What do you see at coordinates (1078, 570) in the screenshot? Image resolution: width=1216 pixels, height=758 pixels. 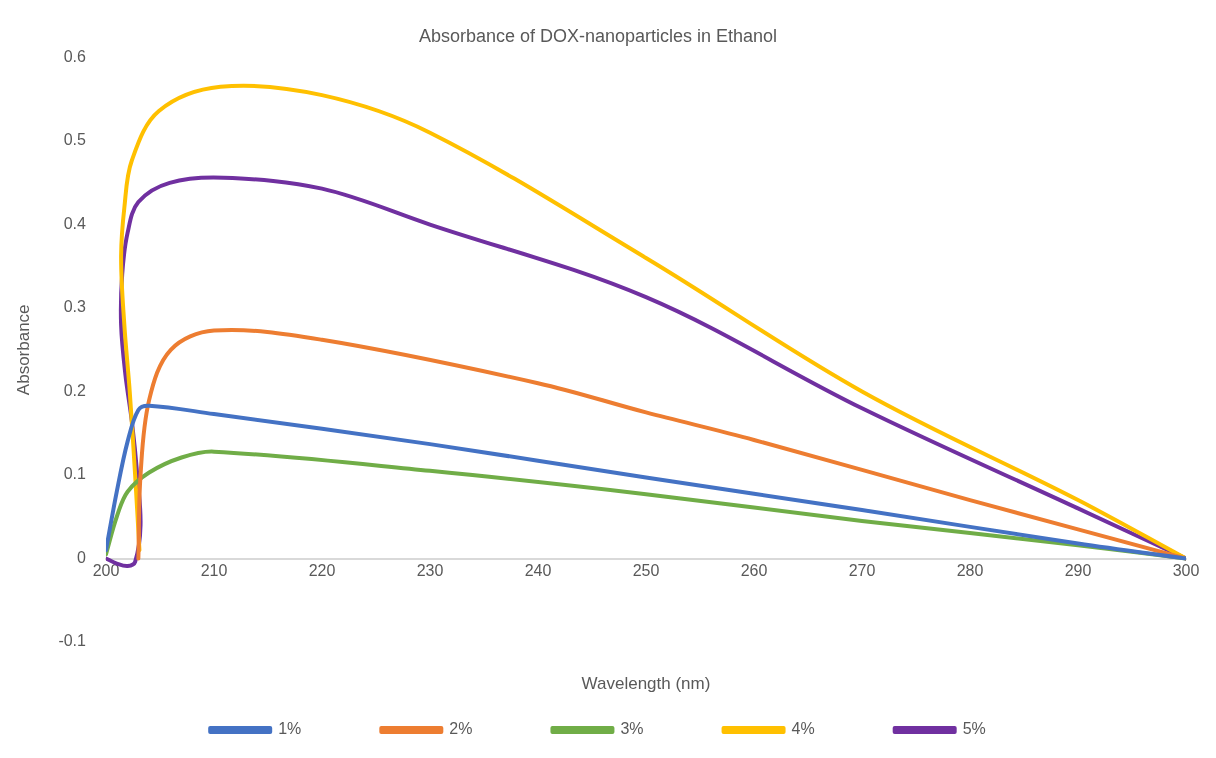 I see `x-tick-label: 290` at bounding box center [1078, 570].